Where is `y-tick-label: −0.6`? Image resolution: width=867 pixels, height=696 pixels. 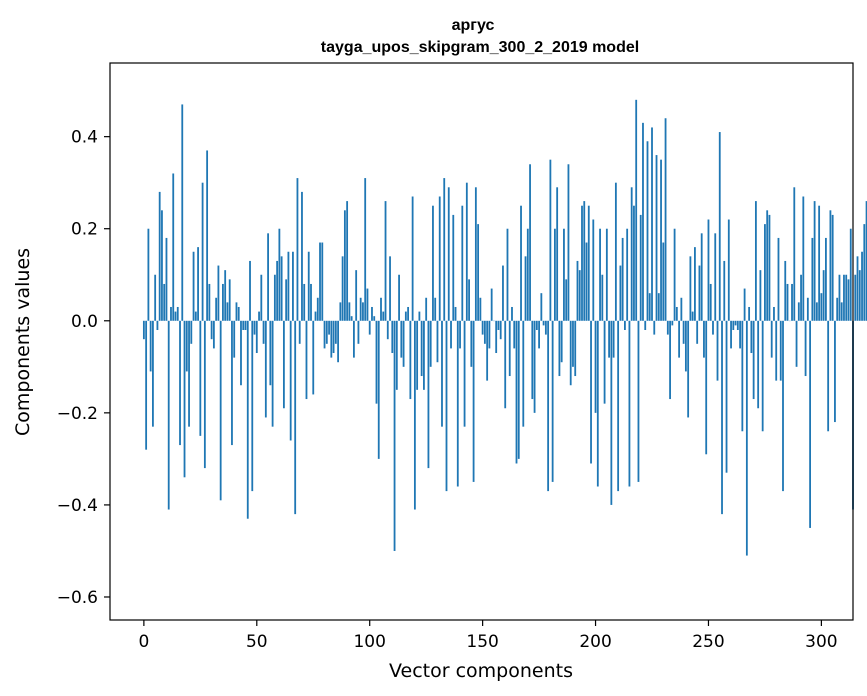 y-tick-label: −0.6 is located at coordinates (77, 598).